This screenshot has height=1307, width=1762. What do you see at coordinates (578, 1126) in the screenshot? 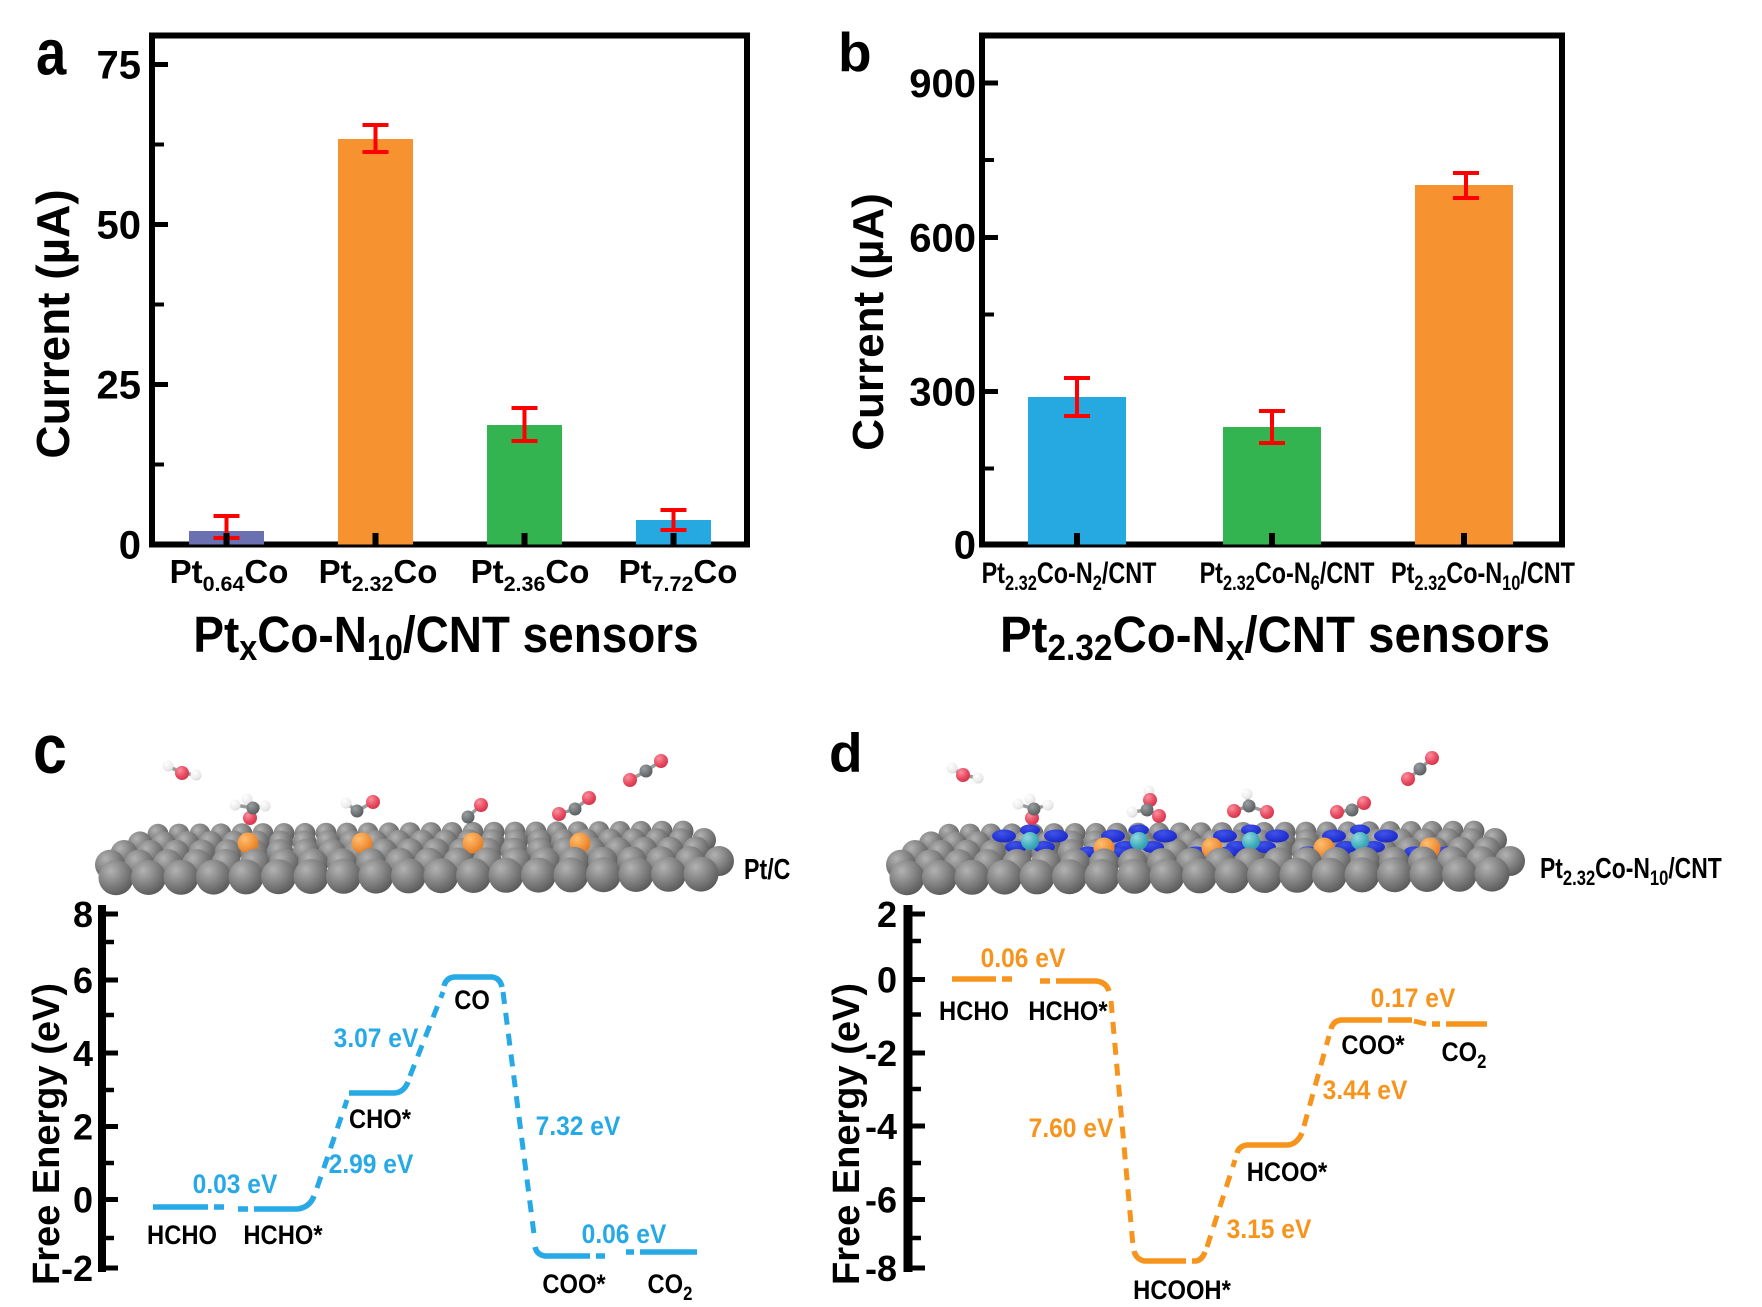
I see `svg-text: 7.32 eV` at bounding box center [578, 1126].